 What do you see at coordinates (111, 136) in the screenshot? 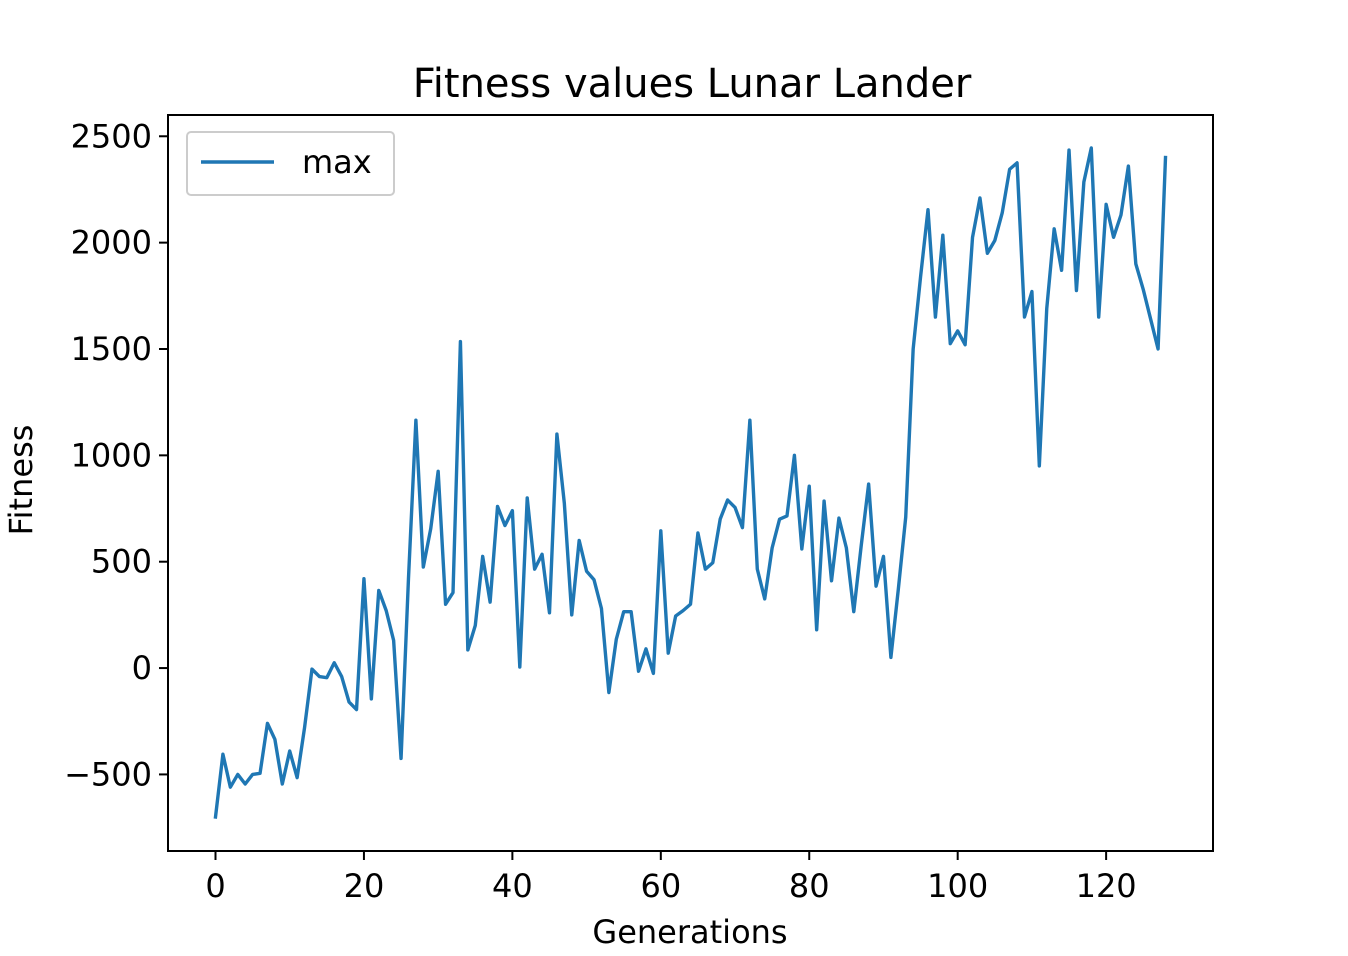
I see `y-tick-label: 2500` at bounding box center [111, 136].